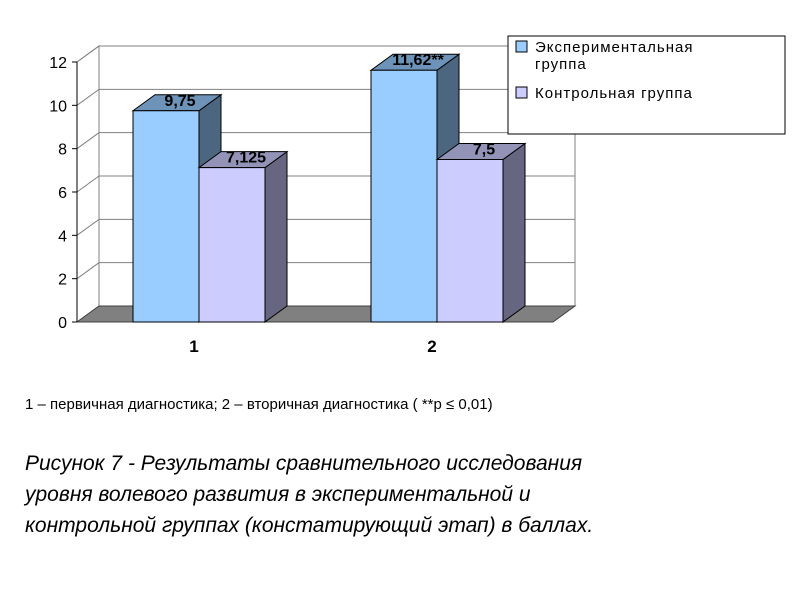  I want to click on legend-box, so click(646, 85).